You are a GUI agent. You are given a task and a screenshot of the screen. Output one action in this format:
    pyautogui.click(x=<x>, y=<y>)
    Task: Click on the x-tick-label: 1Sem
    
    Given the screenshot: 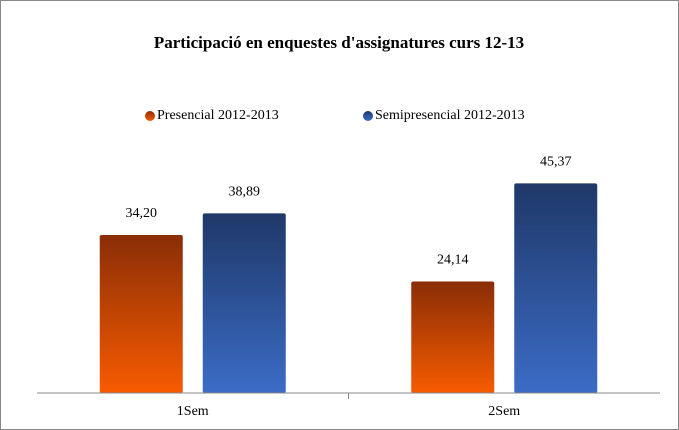 What is the action you would take?
    pyautogui.click(x=193, y=411)
    